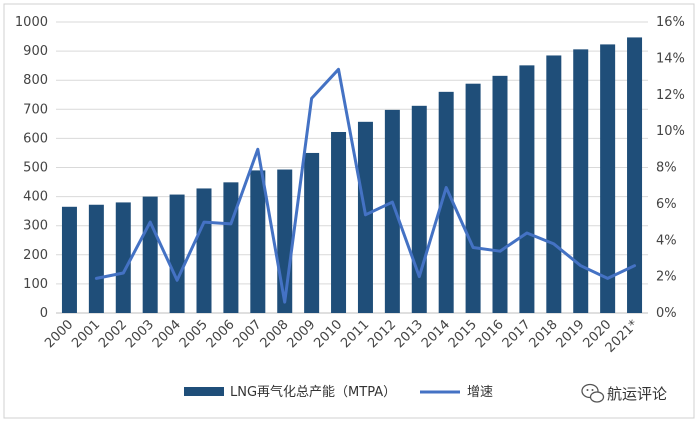 This screenshot has width=698, height=426. I want to click on left-axis-tick-label: 100, so click(35, 284).